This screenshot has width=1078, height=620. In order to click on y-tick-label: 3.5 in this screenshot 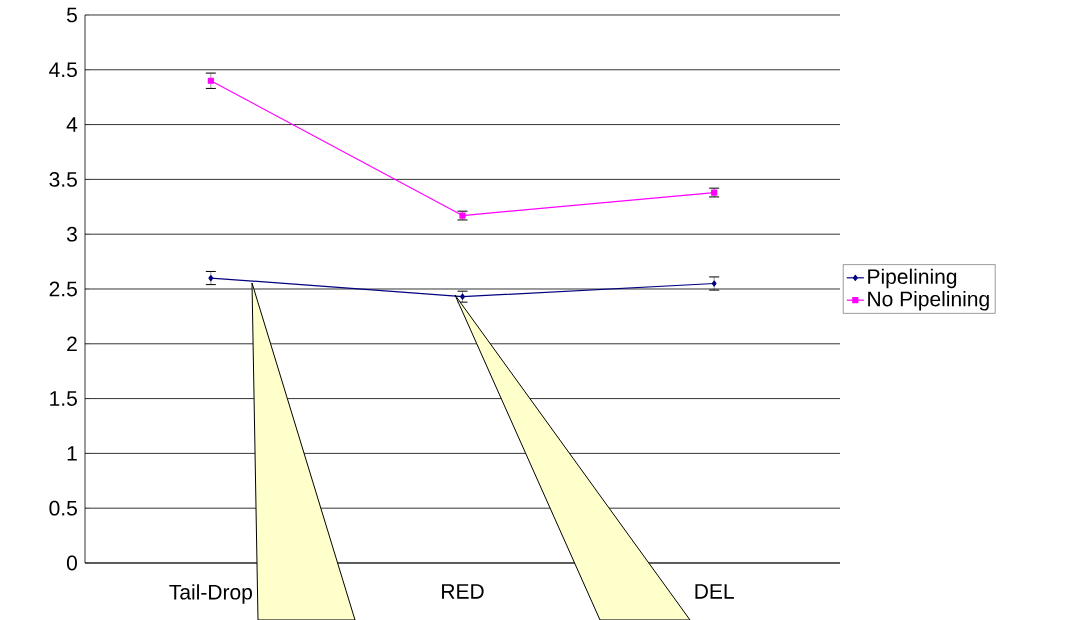, I will do `click(63, 179)`.